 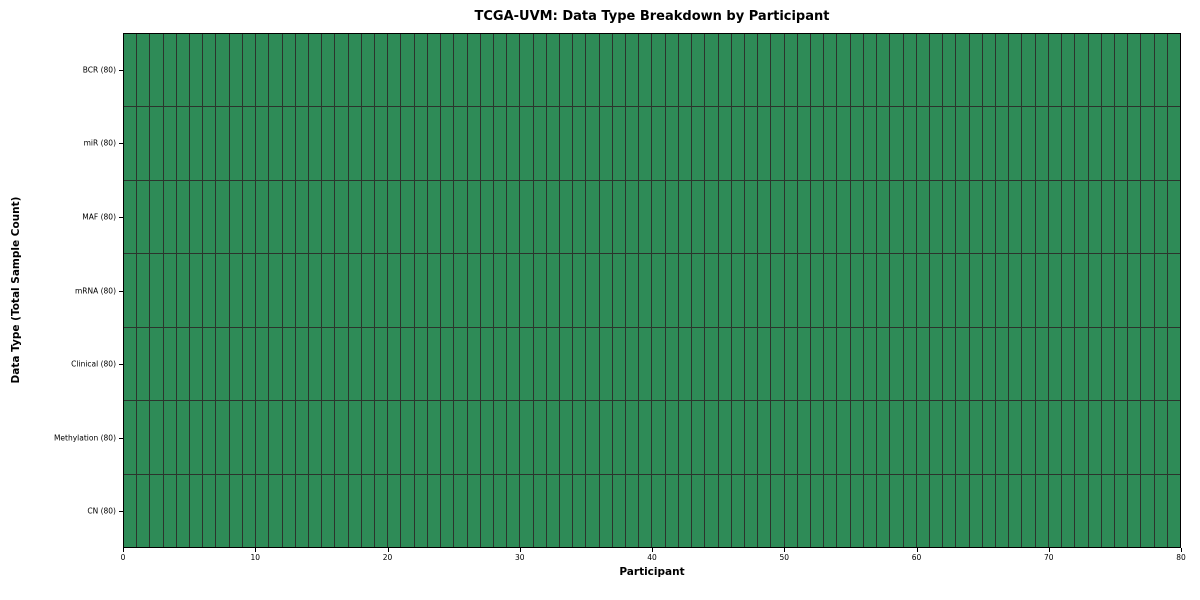 I want to click on x-tick-label: 60, so click(x=916, y=557).